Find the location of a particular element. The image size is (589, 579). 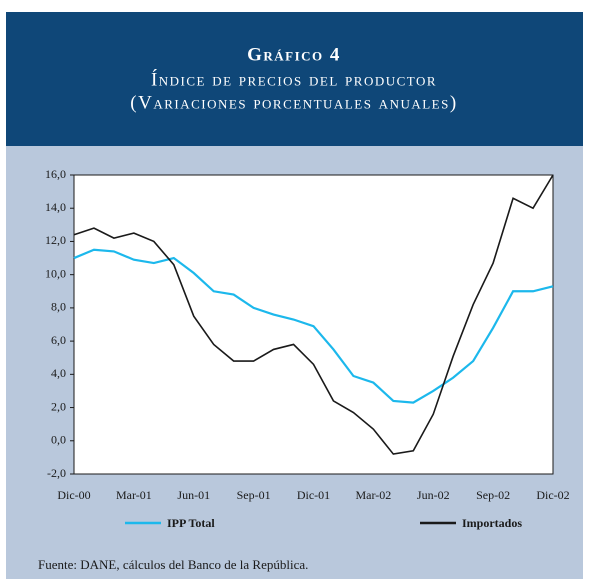

y-tick-label: 4,0 is located at coordinates (58, 373).